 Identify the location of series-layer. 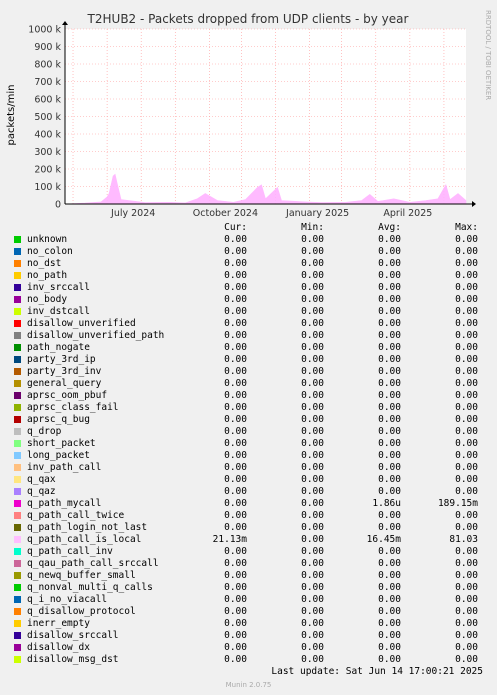
(265, 189).